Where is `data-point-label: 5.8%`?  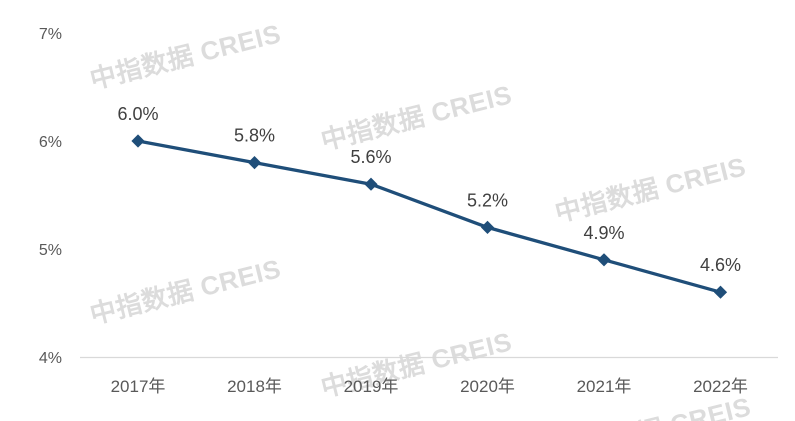
data-point-label: 5.8% is located at coordinates (254, 136).